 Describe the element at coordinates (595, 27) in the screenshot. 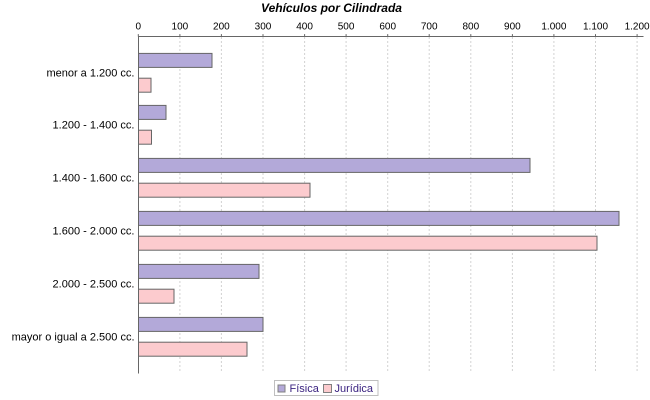

I see `svg-text: 1.100` at that location.